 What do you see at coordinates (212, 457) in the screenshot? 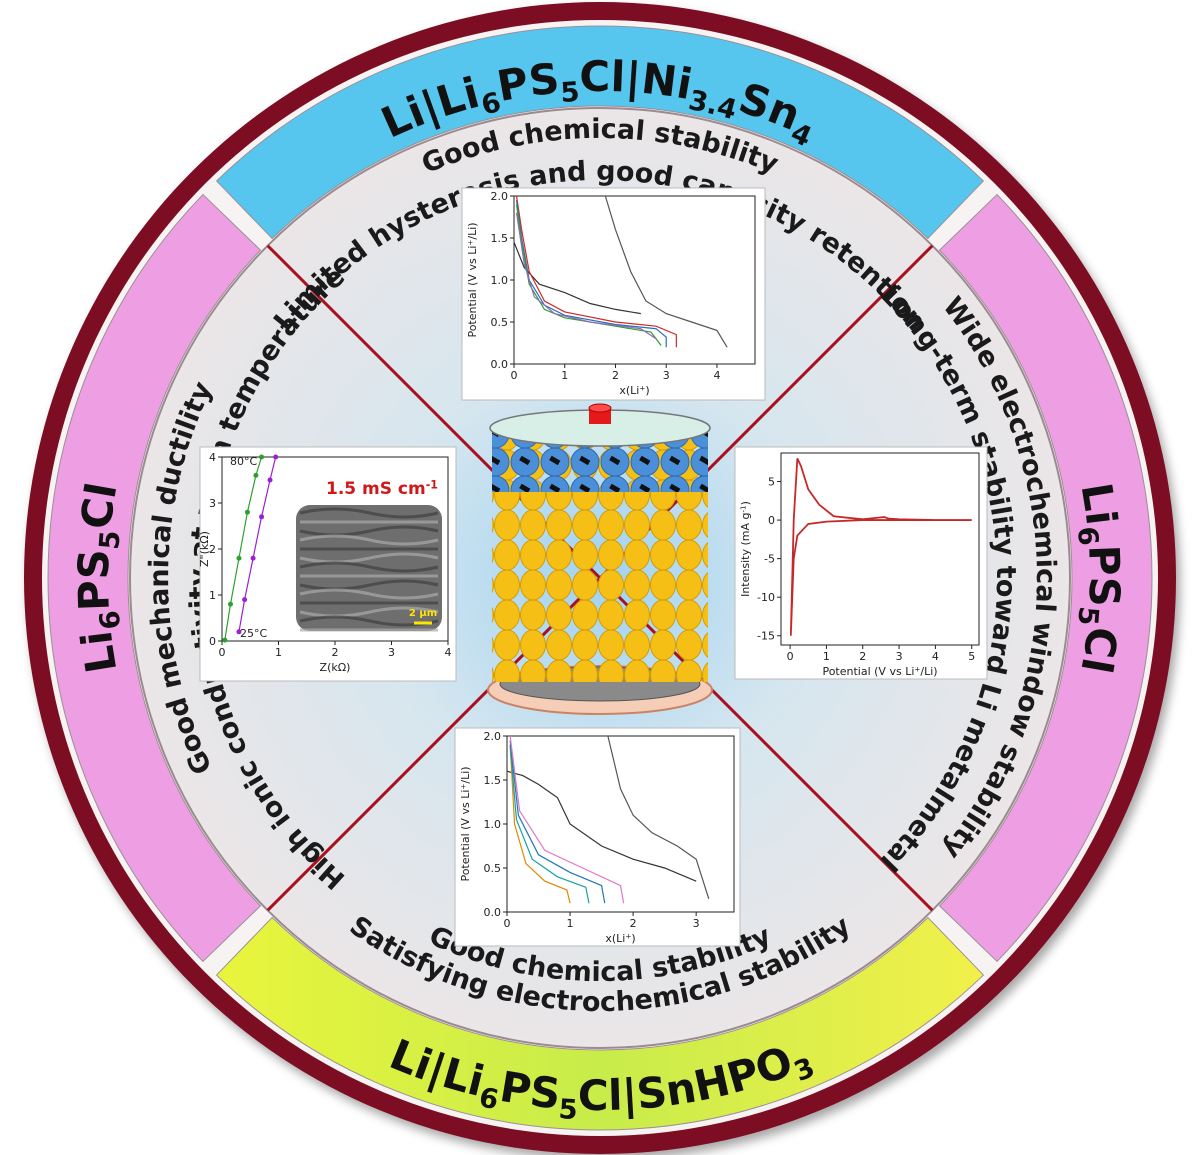
I see `y-tick-label: 4` at bounding box center [212, 457].